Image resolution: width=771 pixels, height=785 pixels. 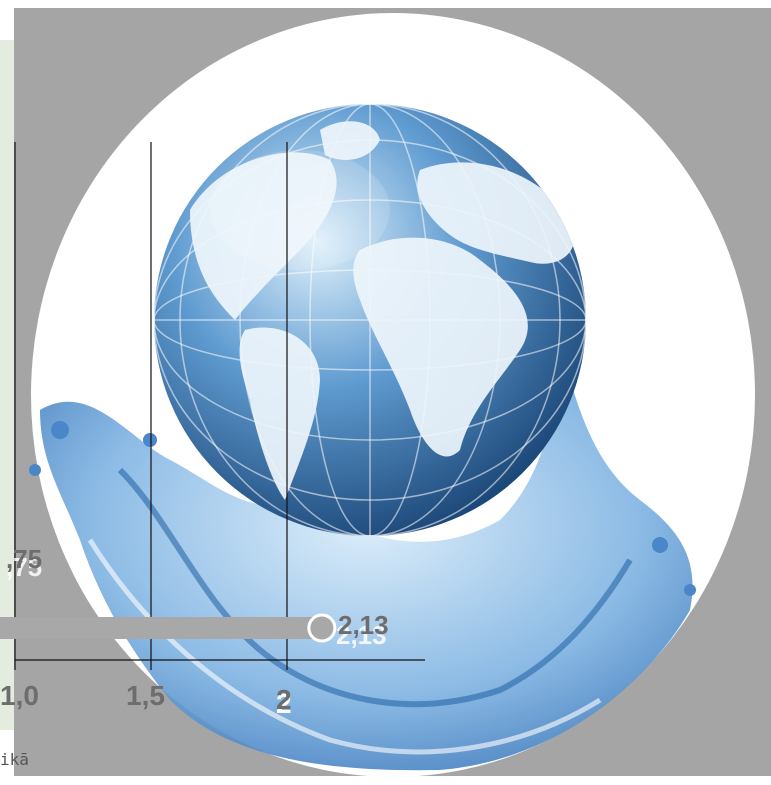 What do you see at coordinates (363, 625) in the screenshot?
I see `bar-value-label: 2,13` at bounding box center [363, 625].